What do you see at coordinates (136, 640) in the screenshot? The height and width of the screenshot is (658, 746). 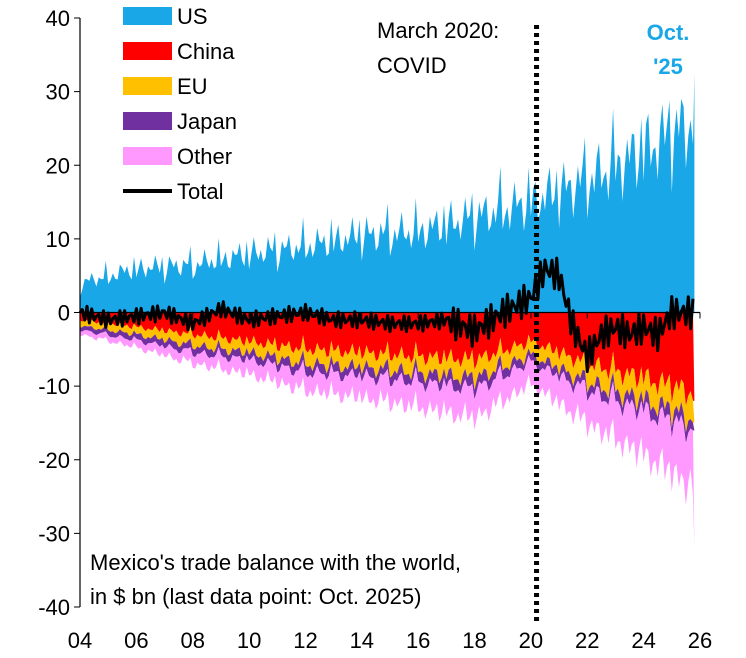 I see `x-tick-label: 06` at bounding box center [136, 640].